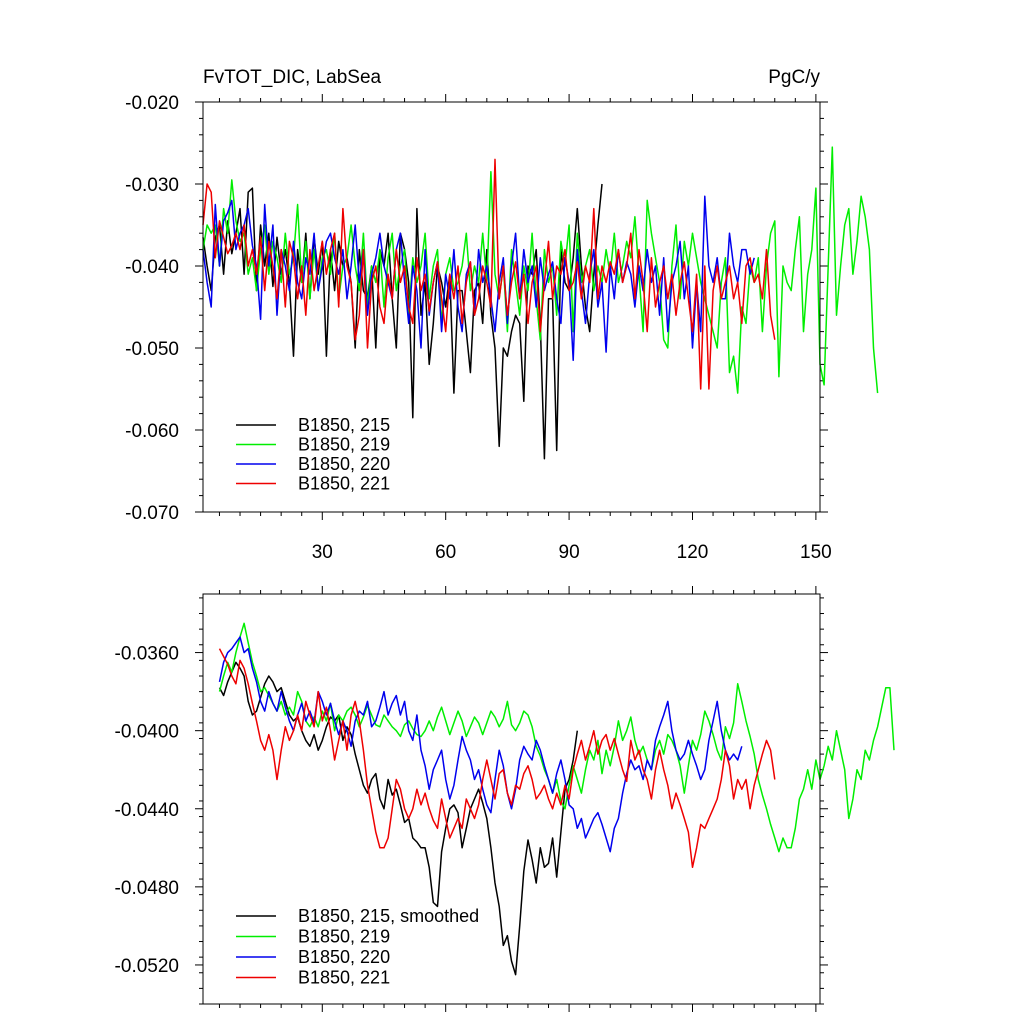 Image resolution: width=1024 pixels, height=1024 pixels. I want to click on y-tick-label: -0.060, so click(152, 431).